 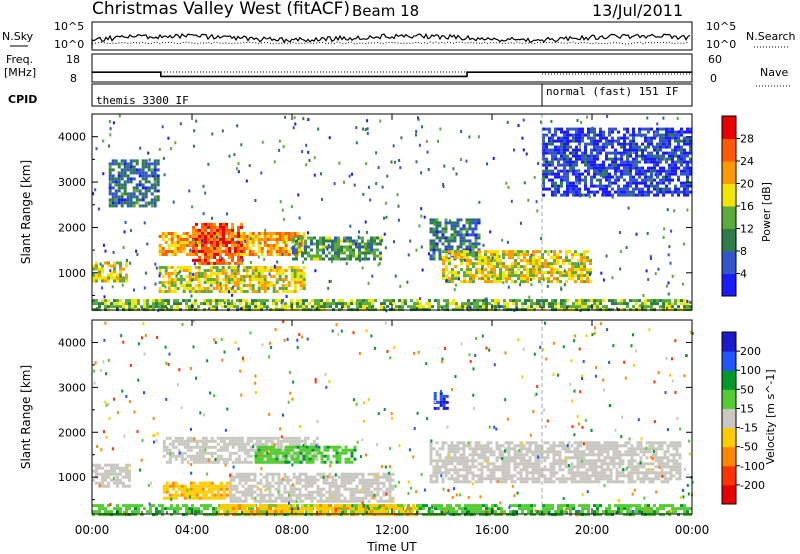 I want to click on freq-trace, so click(x=392, y=74).